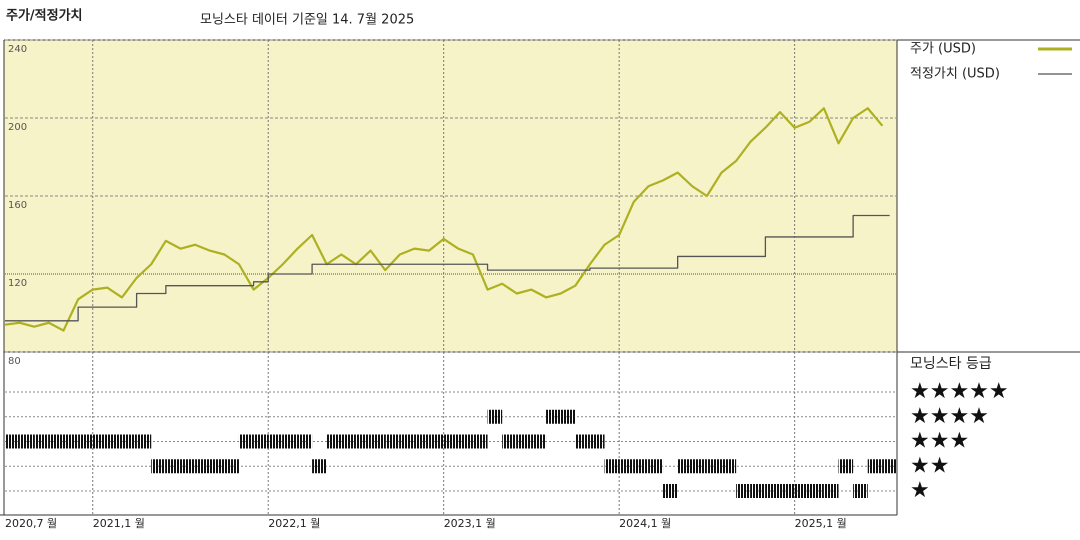  Describe the element at coordinates (943, 49) in the screenshot. I see `legend-label: 주가 (USD)` at that location.